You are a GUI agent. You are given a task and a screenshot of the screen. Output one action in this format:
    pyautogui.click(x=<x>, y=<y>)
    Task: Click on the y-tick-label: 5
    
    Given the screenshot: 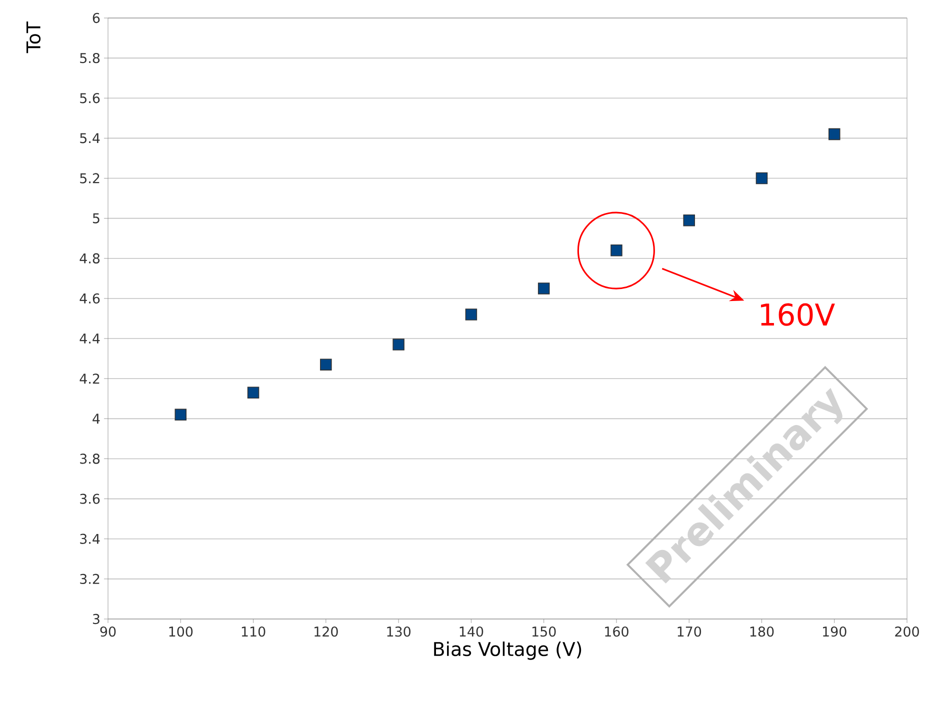 What is the action you would take?
    pyautogui.click(x=96, y=218)
    